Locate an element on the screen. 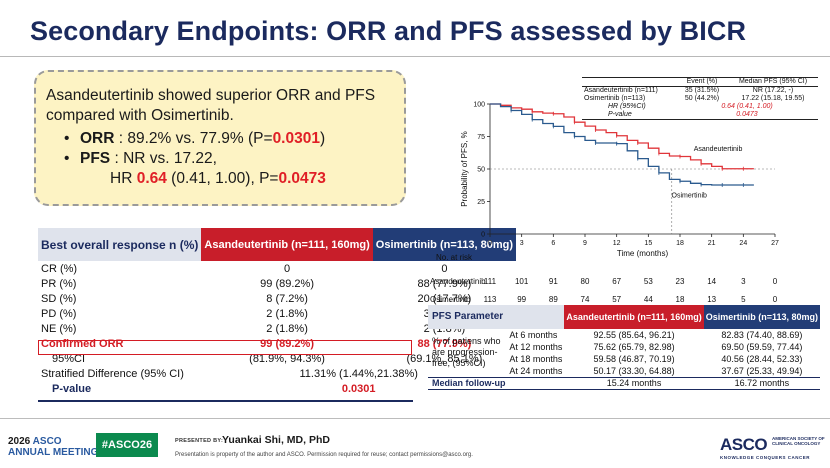  at-risk-count: 13 is located at coordinates (712, 299).